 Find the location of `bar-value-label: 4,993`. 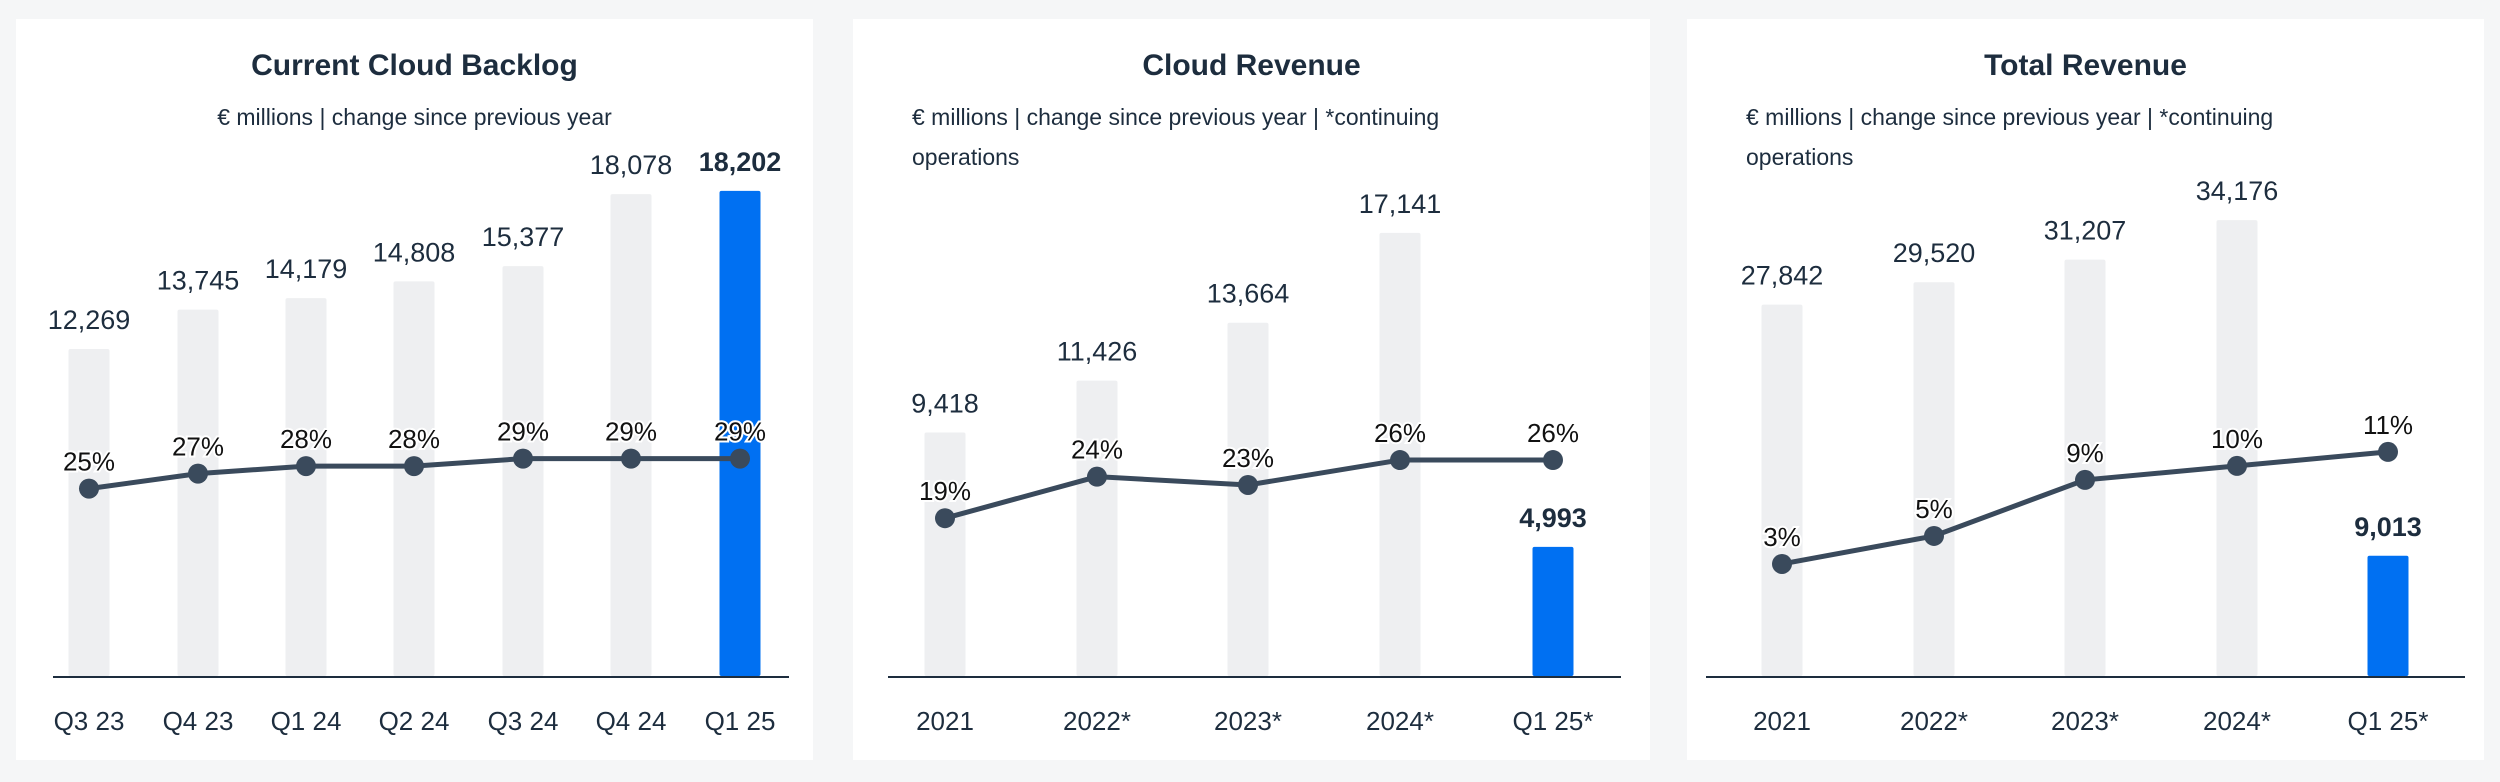

bar-value-label: 4,993 is located at coordinates (1553, 518).